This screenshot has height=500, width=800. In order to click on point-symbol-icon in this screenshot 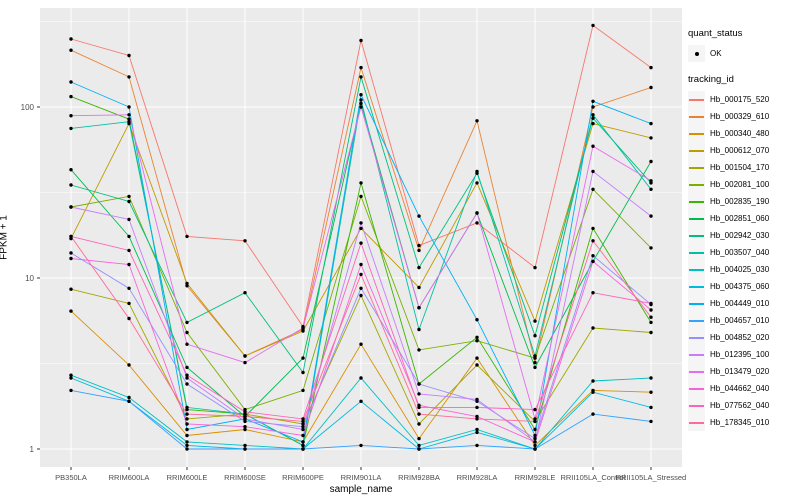, I will do `click(696, 53)`.